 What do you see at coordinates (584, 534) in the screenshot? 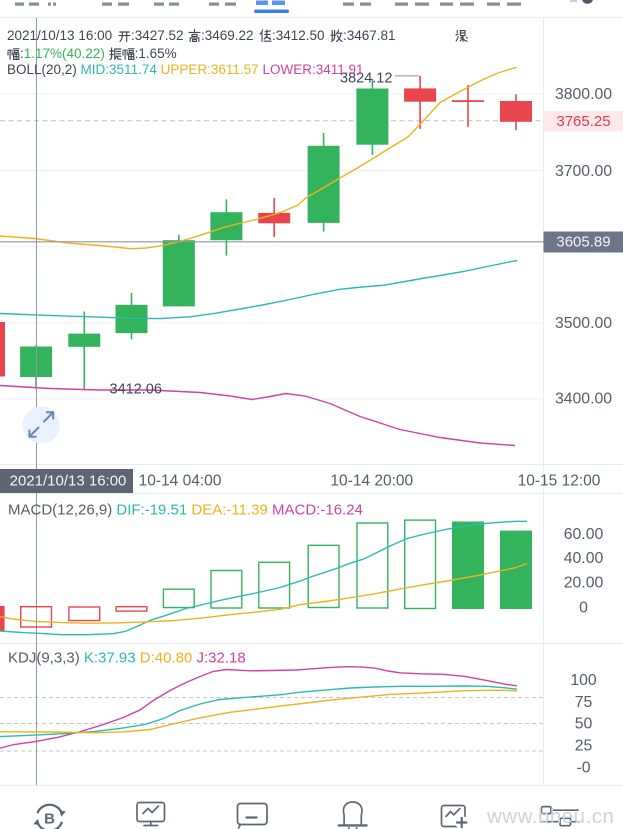
I see `svg-text: 60.00` at bounding box center [584, 534].